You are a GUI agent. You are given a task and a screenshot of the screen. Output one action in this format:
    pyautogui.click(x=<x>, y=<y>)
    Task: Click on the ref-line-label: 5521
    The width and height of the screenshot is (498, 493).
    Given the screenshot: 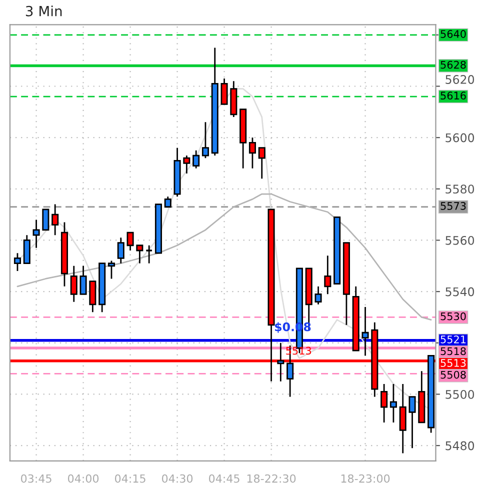 What is the action you would take?
    pyautogui.click(x=453, y=339)
    